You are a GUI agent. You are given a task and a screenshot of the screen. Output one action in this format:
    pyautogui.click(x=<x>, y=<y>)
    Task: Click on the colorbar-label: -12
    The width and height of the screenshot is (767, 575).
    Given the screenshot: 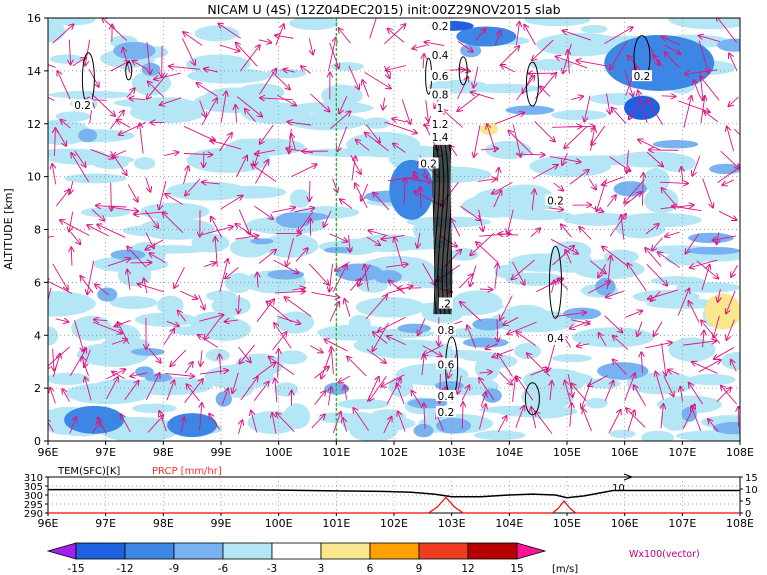 What is the action you would take?
    pyautogui.click(x=124, y=569)
    